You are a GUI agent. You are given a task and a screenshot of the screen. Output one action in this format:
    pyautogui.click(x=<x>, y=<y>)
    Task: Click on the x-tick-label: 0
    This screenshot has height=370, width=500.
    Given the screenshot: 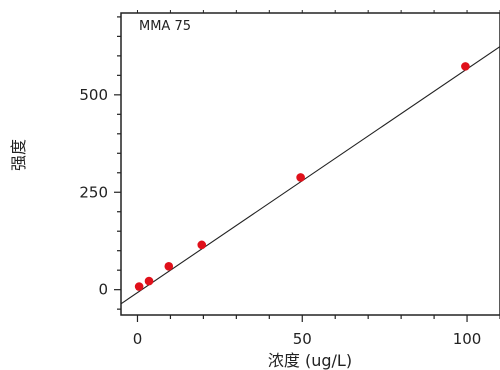 What is the action you would take?
    pyautogui.click(x=138, y=339)
    